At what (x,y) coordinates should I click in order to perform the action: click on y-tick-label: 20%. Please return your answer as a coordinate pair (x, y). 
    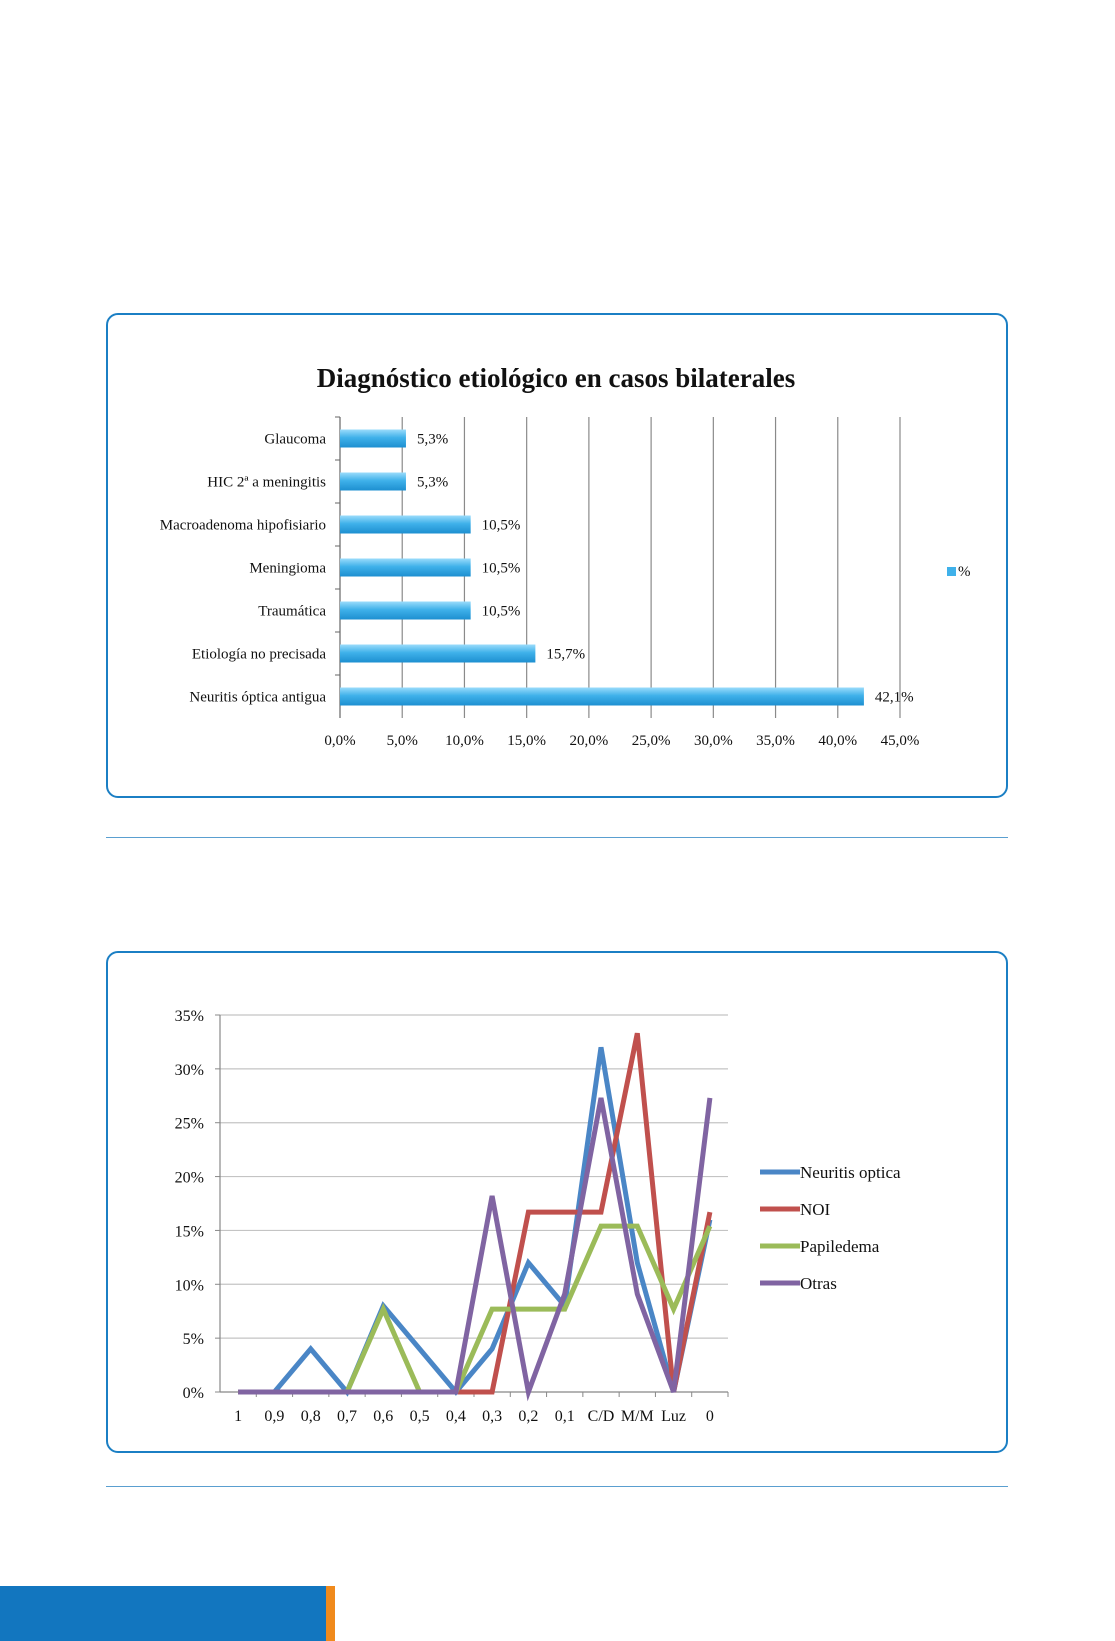
    Looking at the image, I should click on (189, 1178).